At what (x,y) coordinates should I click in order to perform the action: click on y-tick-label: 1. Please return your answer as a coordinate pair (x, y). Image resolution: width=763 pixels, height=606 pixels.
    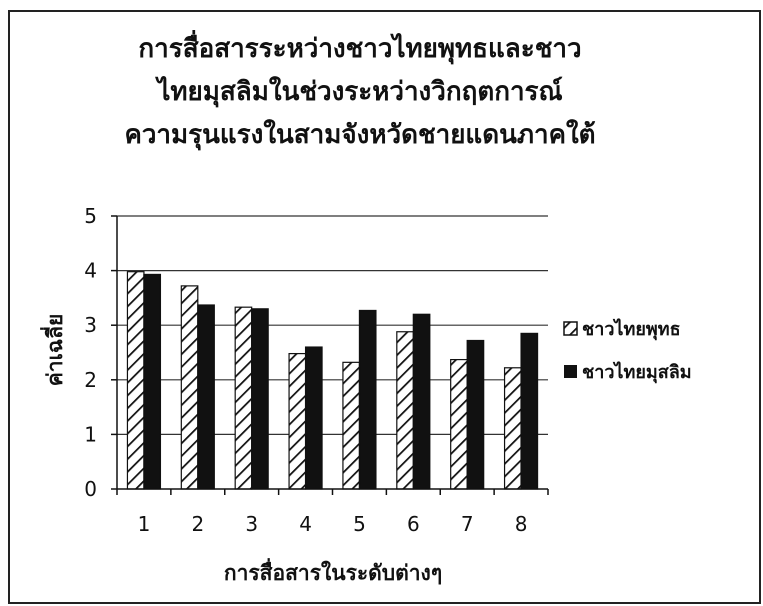
    Looking at the image, I should click on (90, 434).